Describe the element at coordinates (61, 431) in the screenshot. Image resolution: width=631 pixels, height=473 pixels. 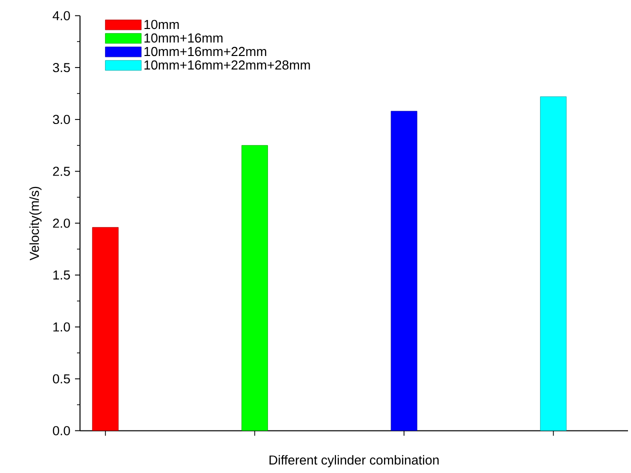
I see `y-tick-label: 0.0` at that location.